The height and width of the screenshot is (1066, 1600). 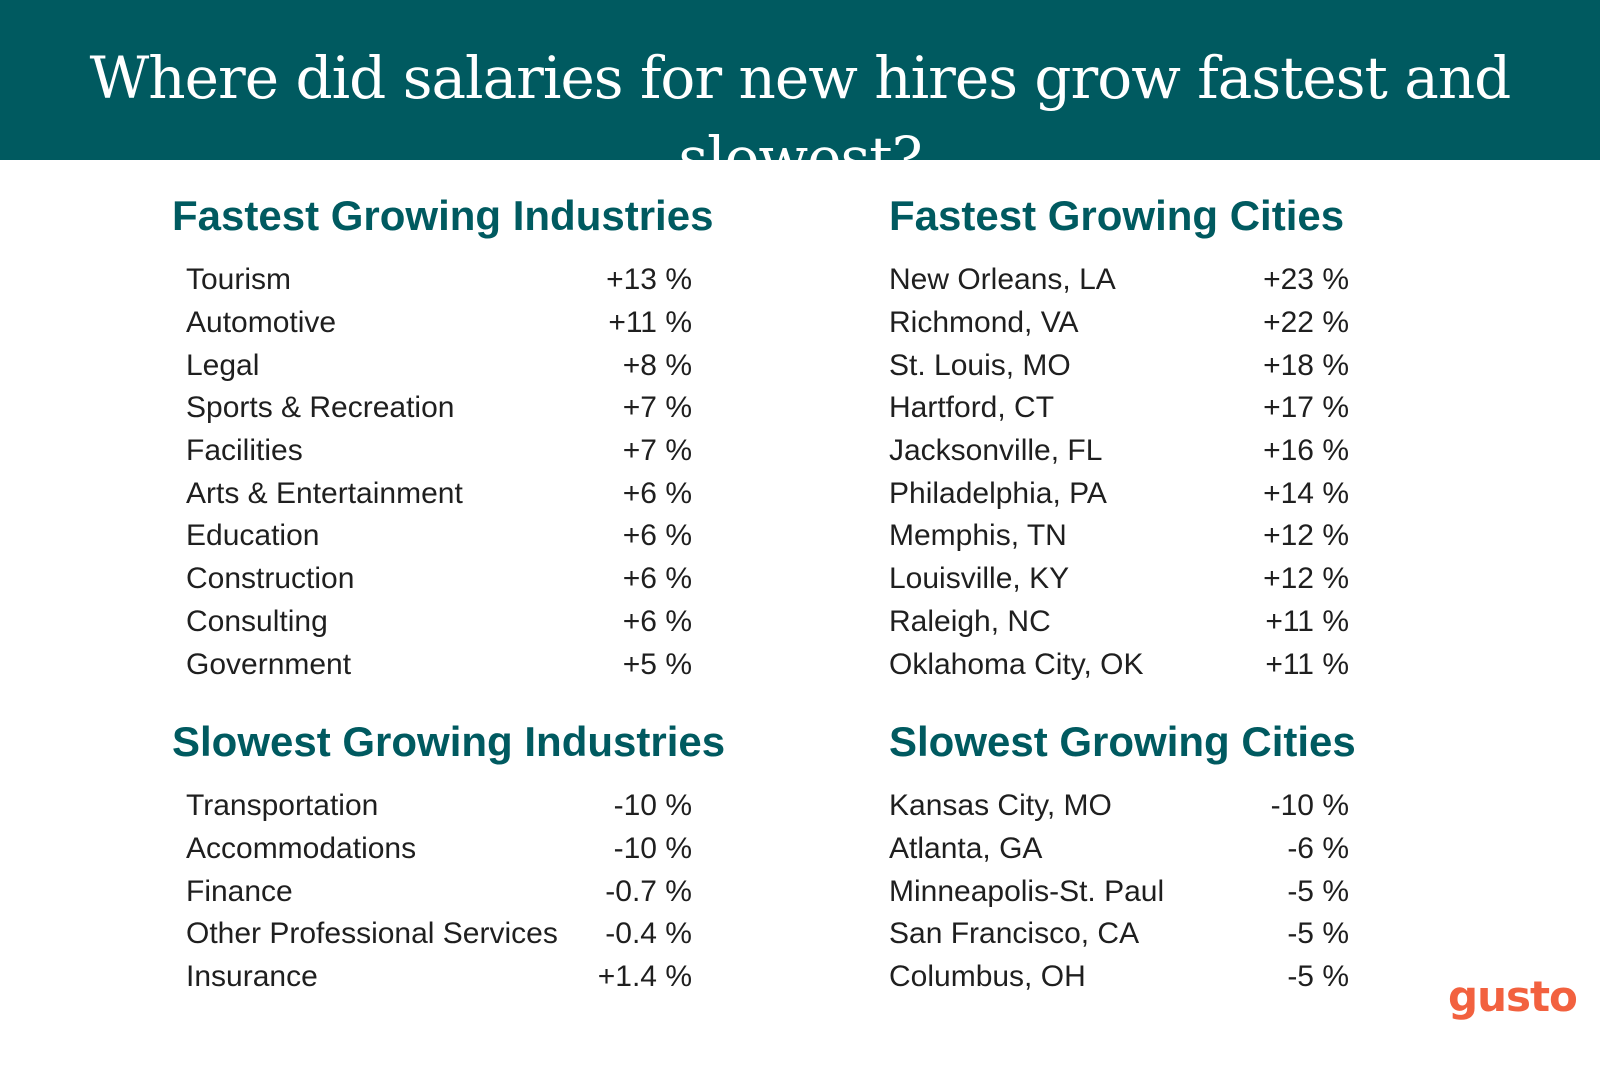 I want to click on item-value: +8 %, so click(x=657, y=365).